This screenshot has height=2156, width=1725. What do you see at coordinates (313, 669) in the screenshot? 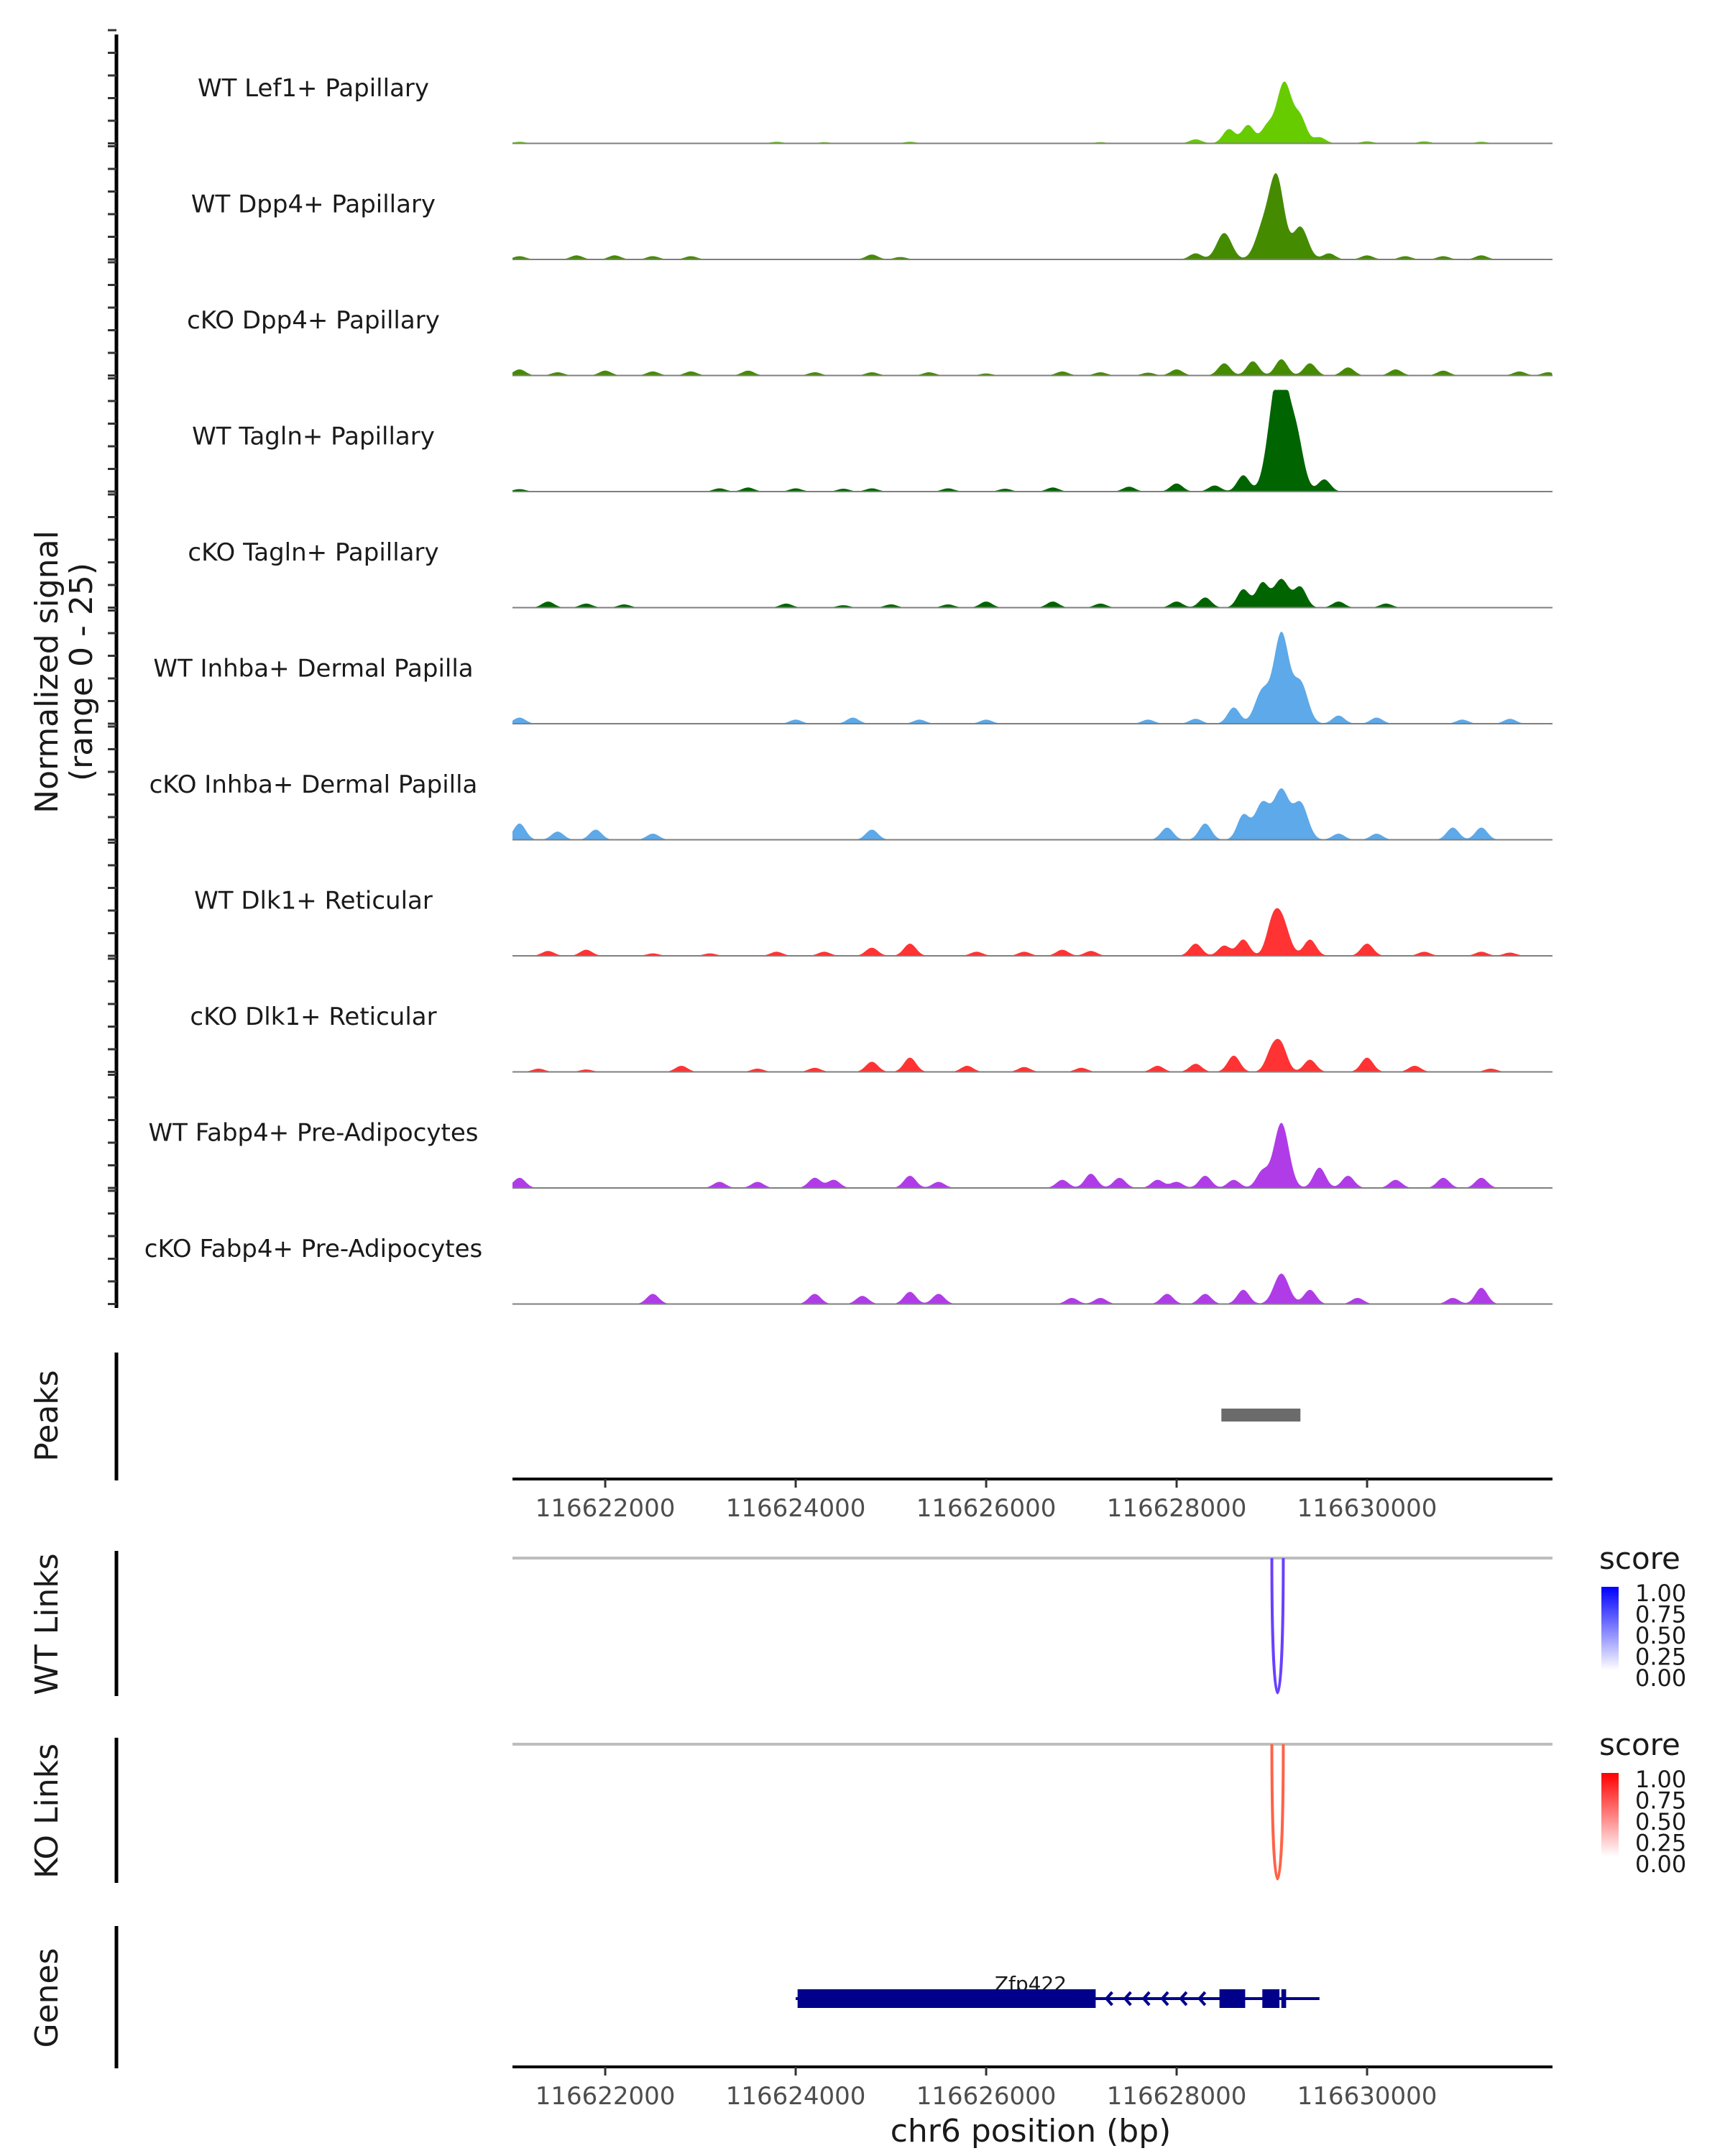
I see `track-label: WT Inhba+ Dermal Papilla` at bounding box center [313, 669].